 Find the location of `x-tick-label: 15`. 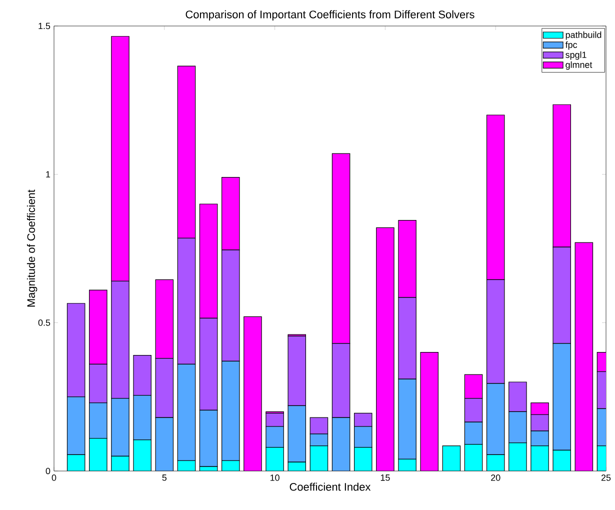

x-tick-label: 15 is located at coordinates (385, 477).